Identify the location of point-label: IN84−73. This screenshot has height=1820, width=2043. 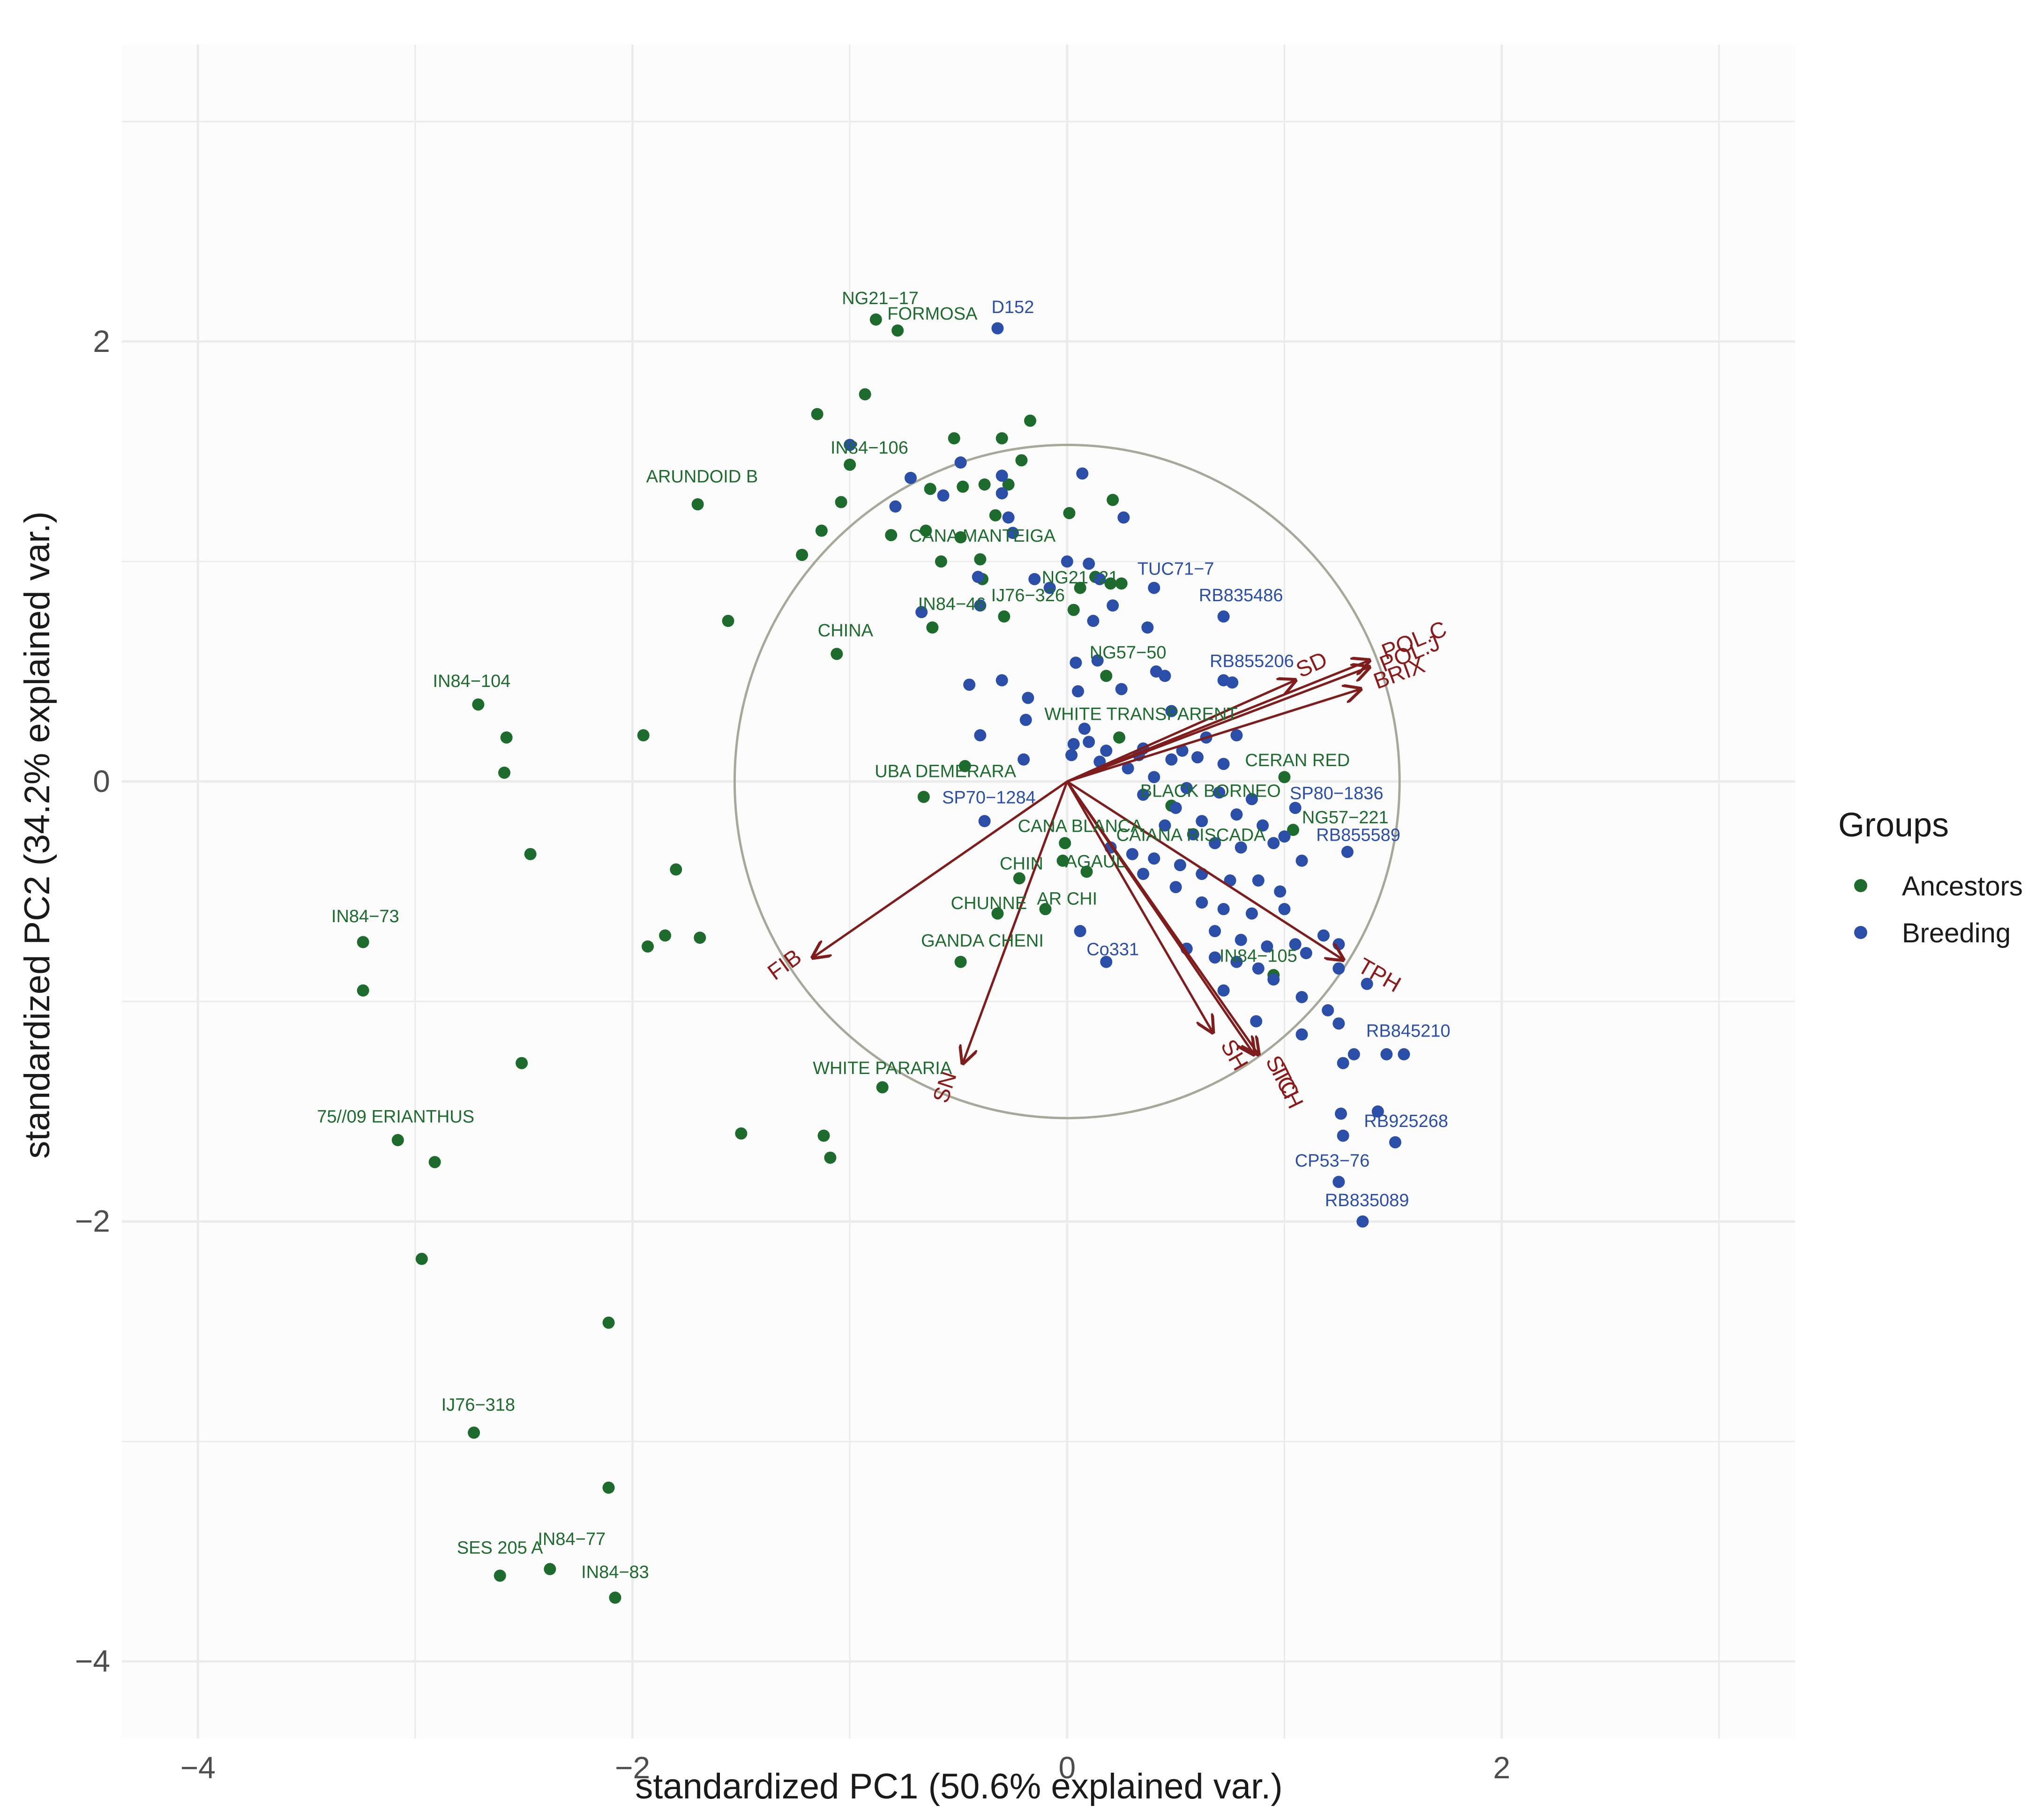
(365, 916).